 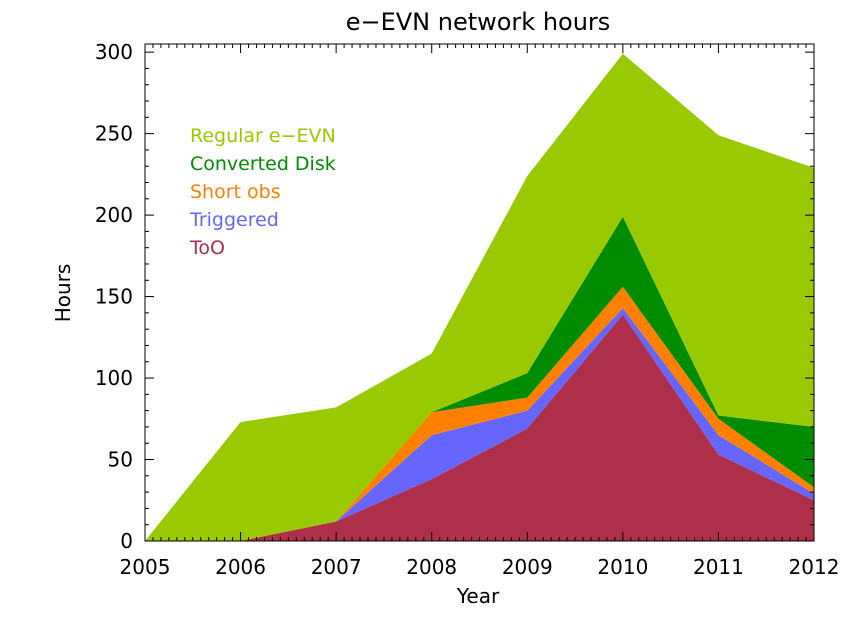 I want to click on x-tick-label: 2006, so click(x=240, y=567).